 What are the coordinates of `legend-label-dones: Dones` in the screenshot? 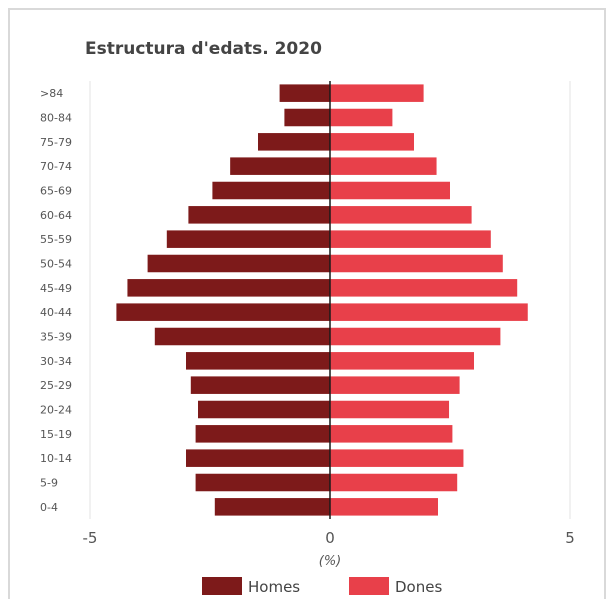 It's located at (418, 587).